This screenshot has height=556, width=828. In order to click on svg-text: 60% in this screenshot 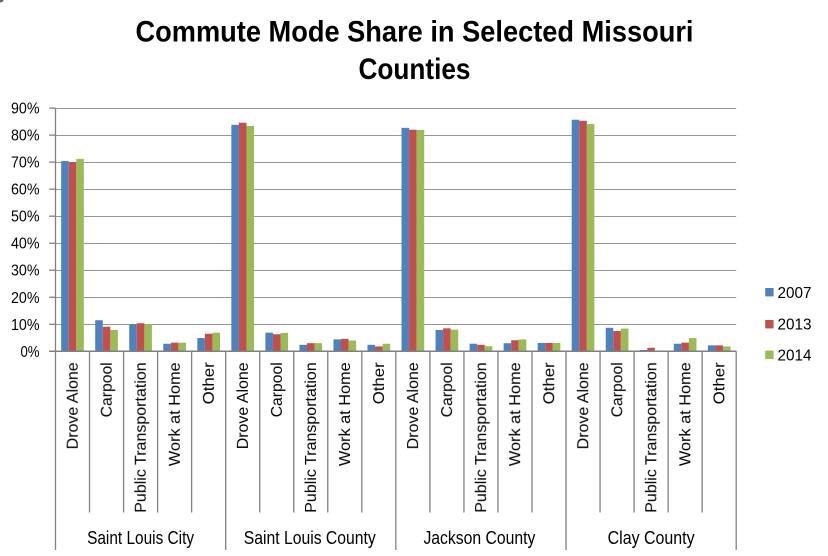, I will do `click(25, 190)`.